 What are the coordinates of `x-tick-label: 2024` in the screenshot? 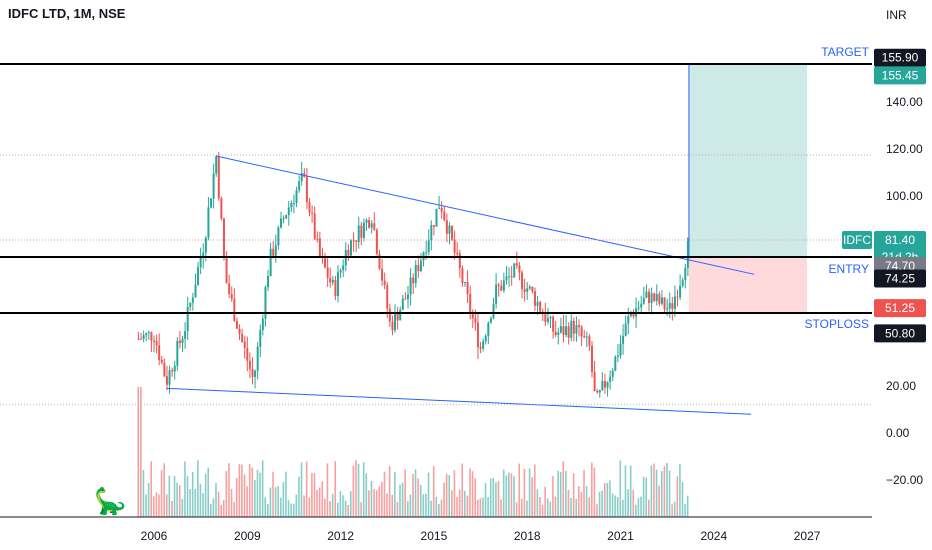 It's located at (713, 536).